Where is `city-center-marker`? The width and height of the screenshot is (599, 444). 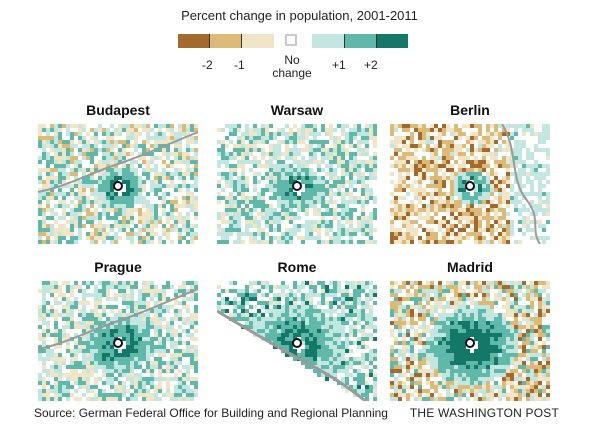 city-center-marker is located at coordinates (470, 186).